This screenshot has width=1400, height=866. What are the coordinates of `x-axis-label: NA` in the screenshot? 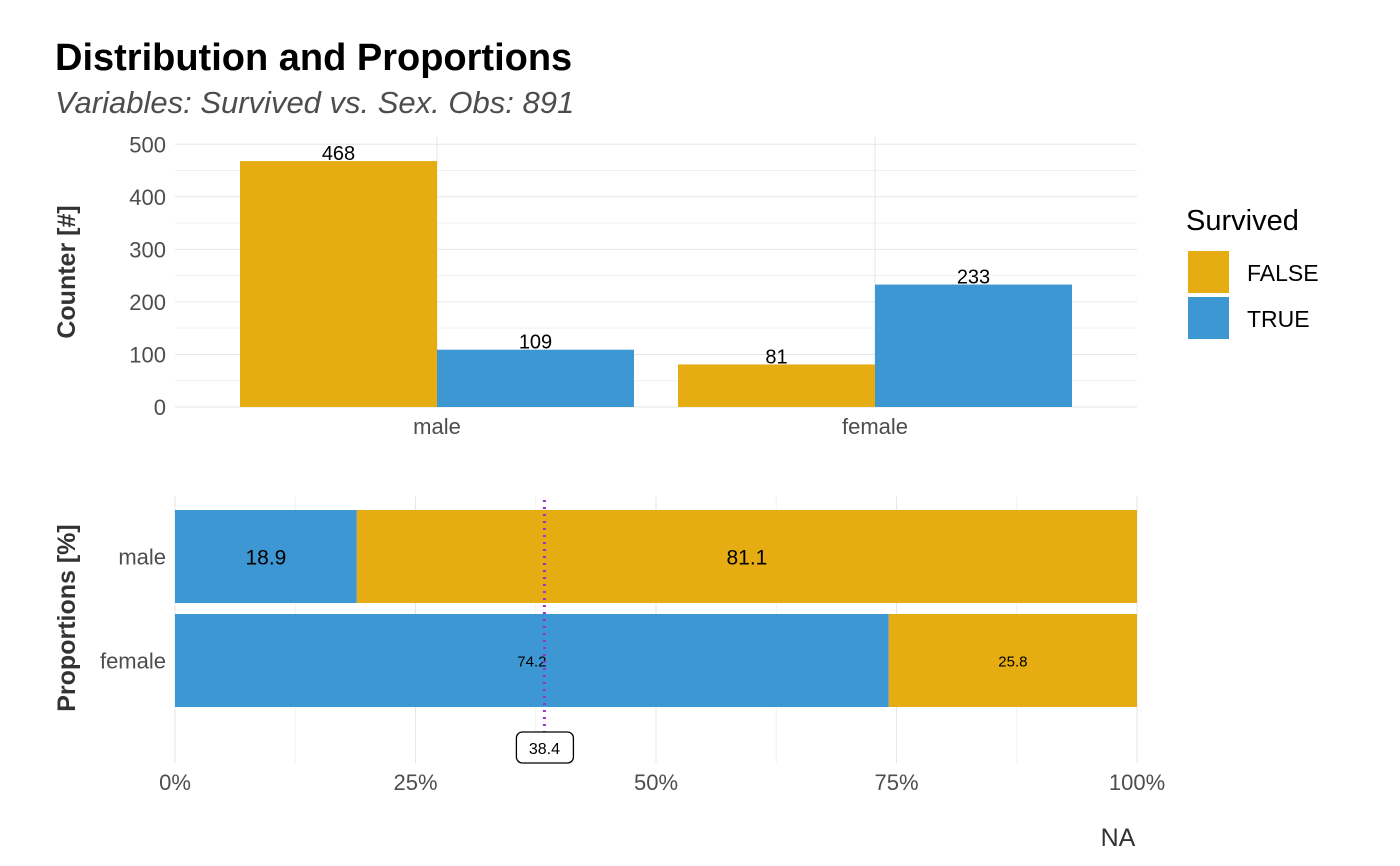 It's located at (1118, 838).